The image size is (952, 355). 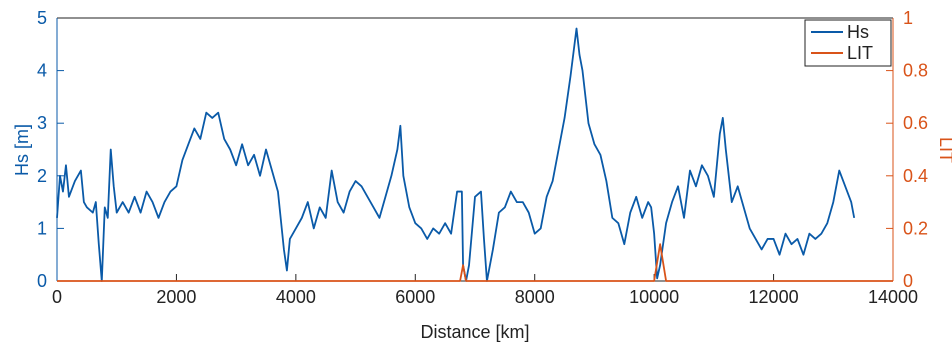 What do you see at coordinates (415, 297) in the screenshot?
I see `x-tick-label: 6000` at bounding box center [415, 297].